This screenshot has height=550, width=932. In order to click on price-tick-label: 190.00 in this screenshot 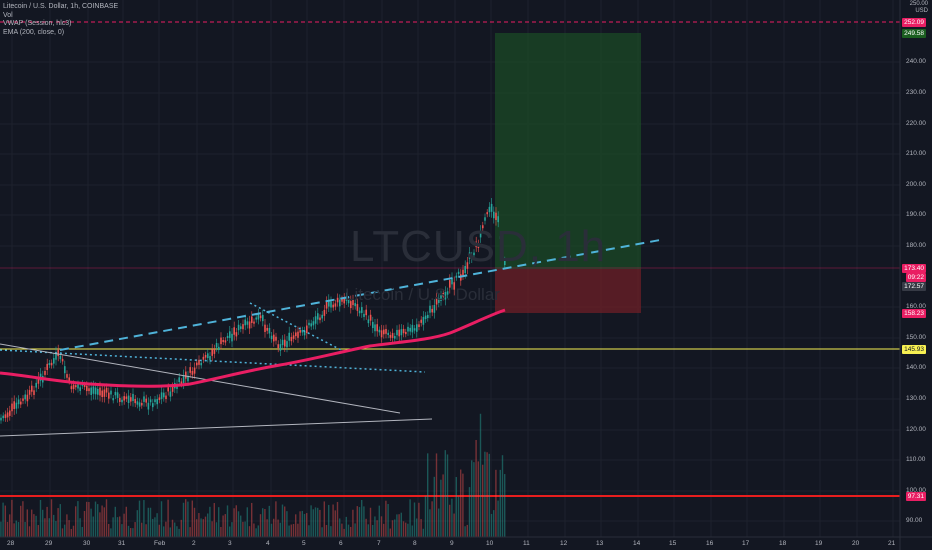, I will do `click(916, 214)`.